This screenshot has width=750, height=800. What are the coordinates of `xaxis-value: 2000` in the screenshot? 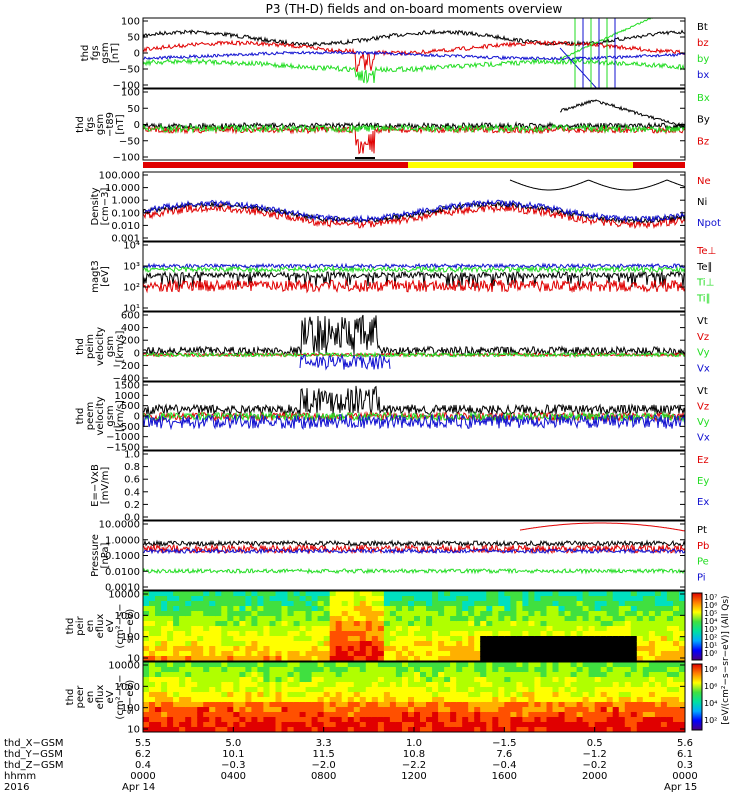 It's located at (594, 776).